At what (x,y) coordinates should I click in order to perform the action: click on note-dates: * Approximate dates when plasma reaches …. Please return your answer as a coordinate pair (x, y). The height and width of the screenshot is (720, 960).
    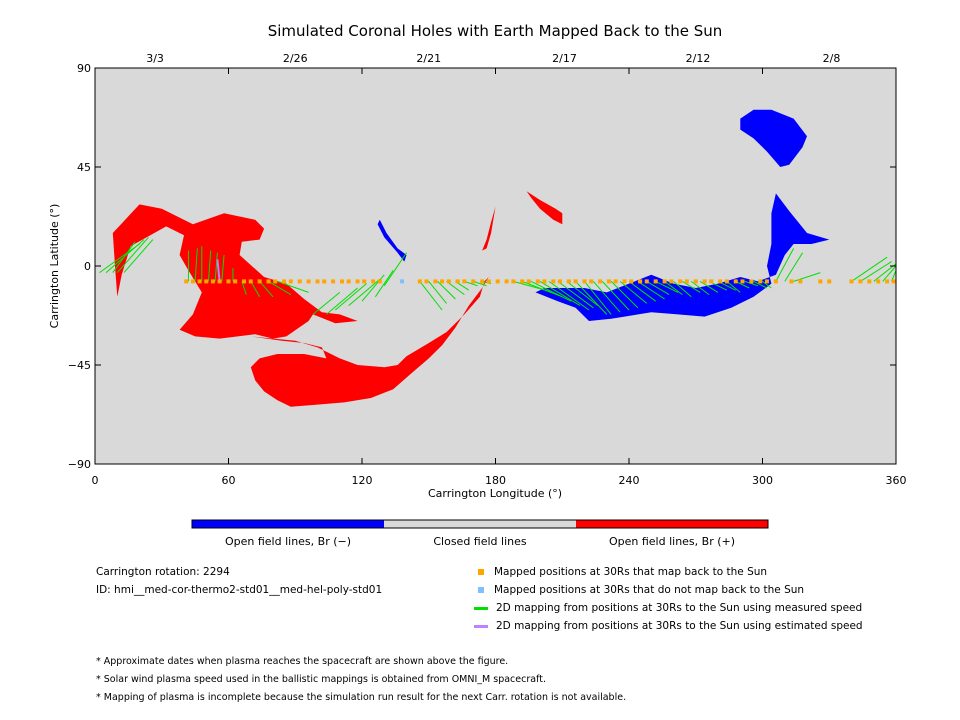
    Looking at the image, I should click on (302, 661).